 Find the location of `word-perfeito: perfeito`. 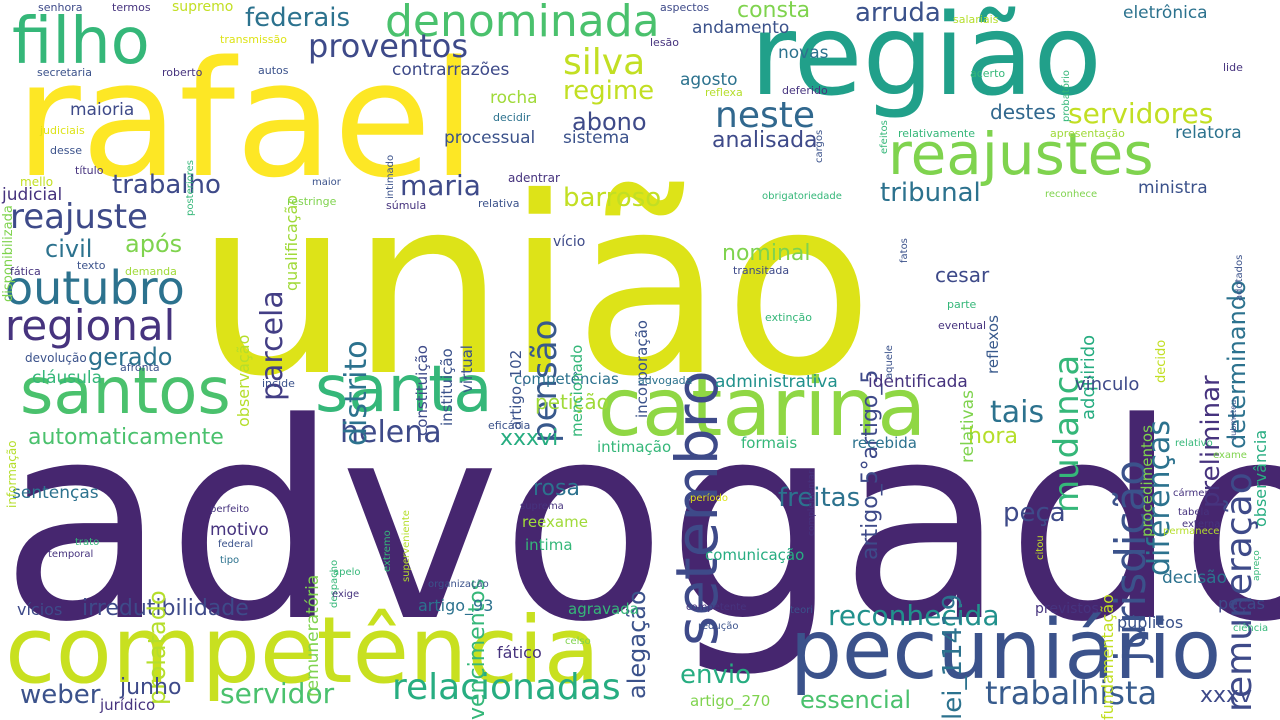

word-perfeito: perfeito is located at coordinates (230, 509).